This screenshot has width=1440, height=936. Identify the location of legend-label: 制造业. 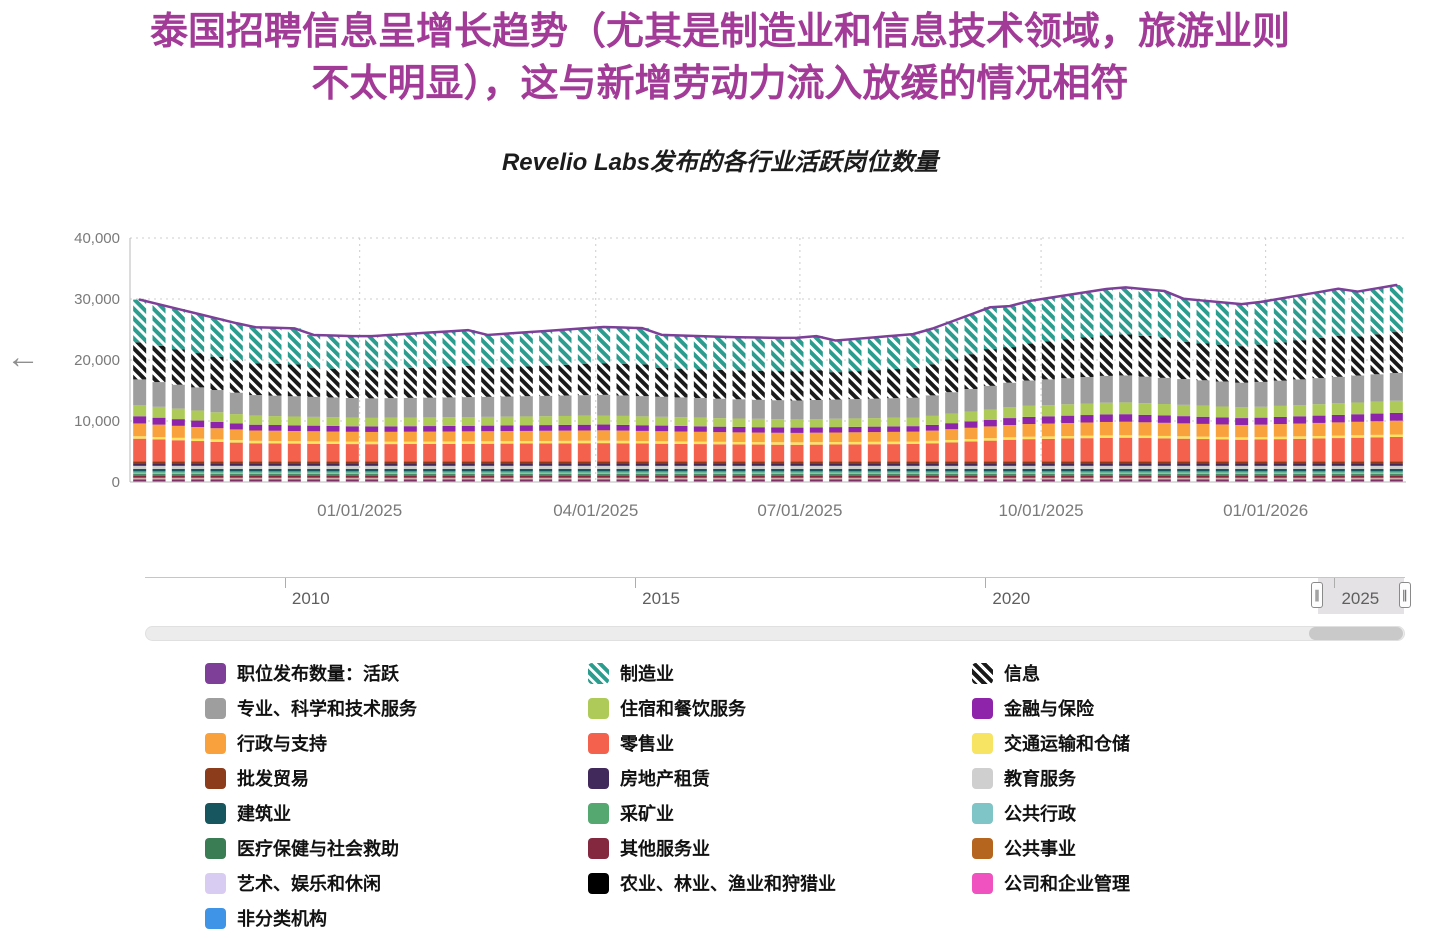
(647, 674).